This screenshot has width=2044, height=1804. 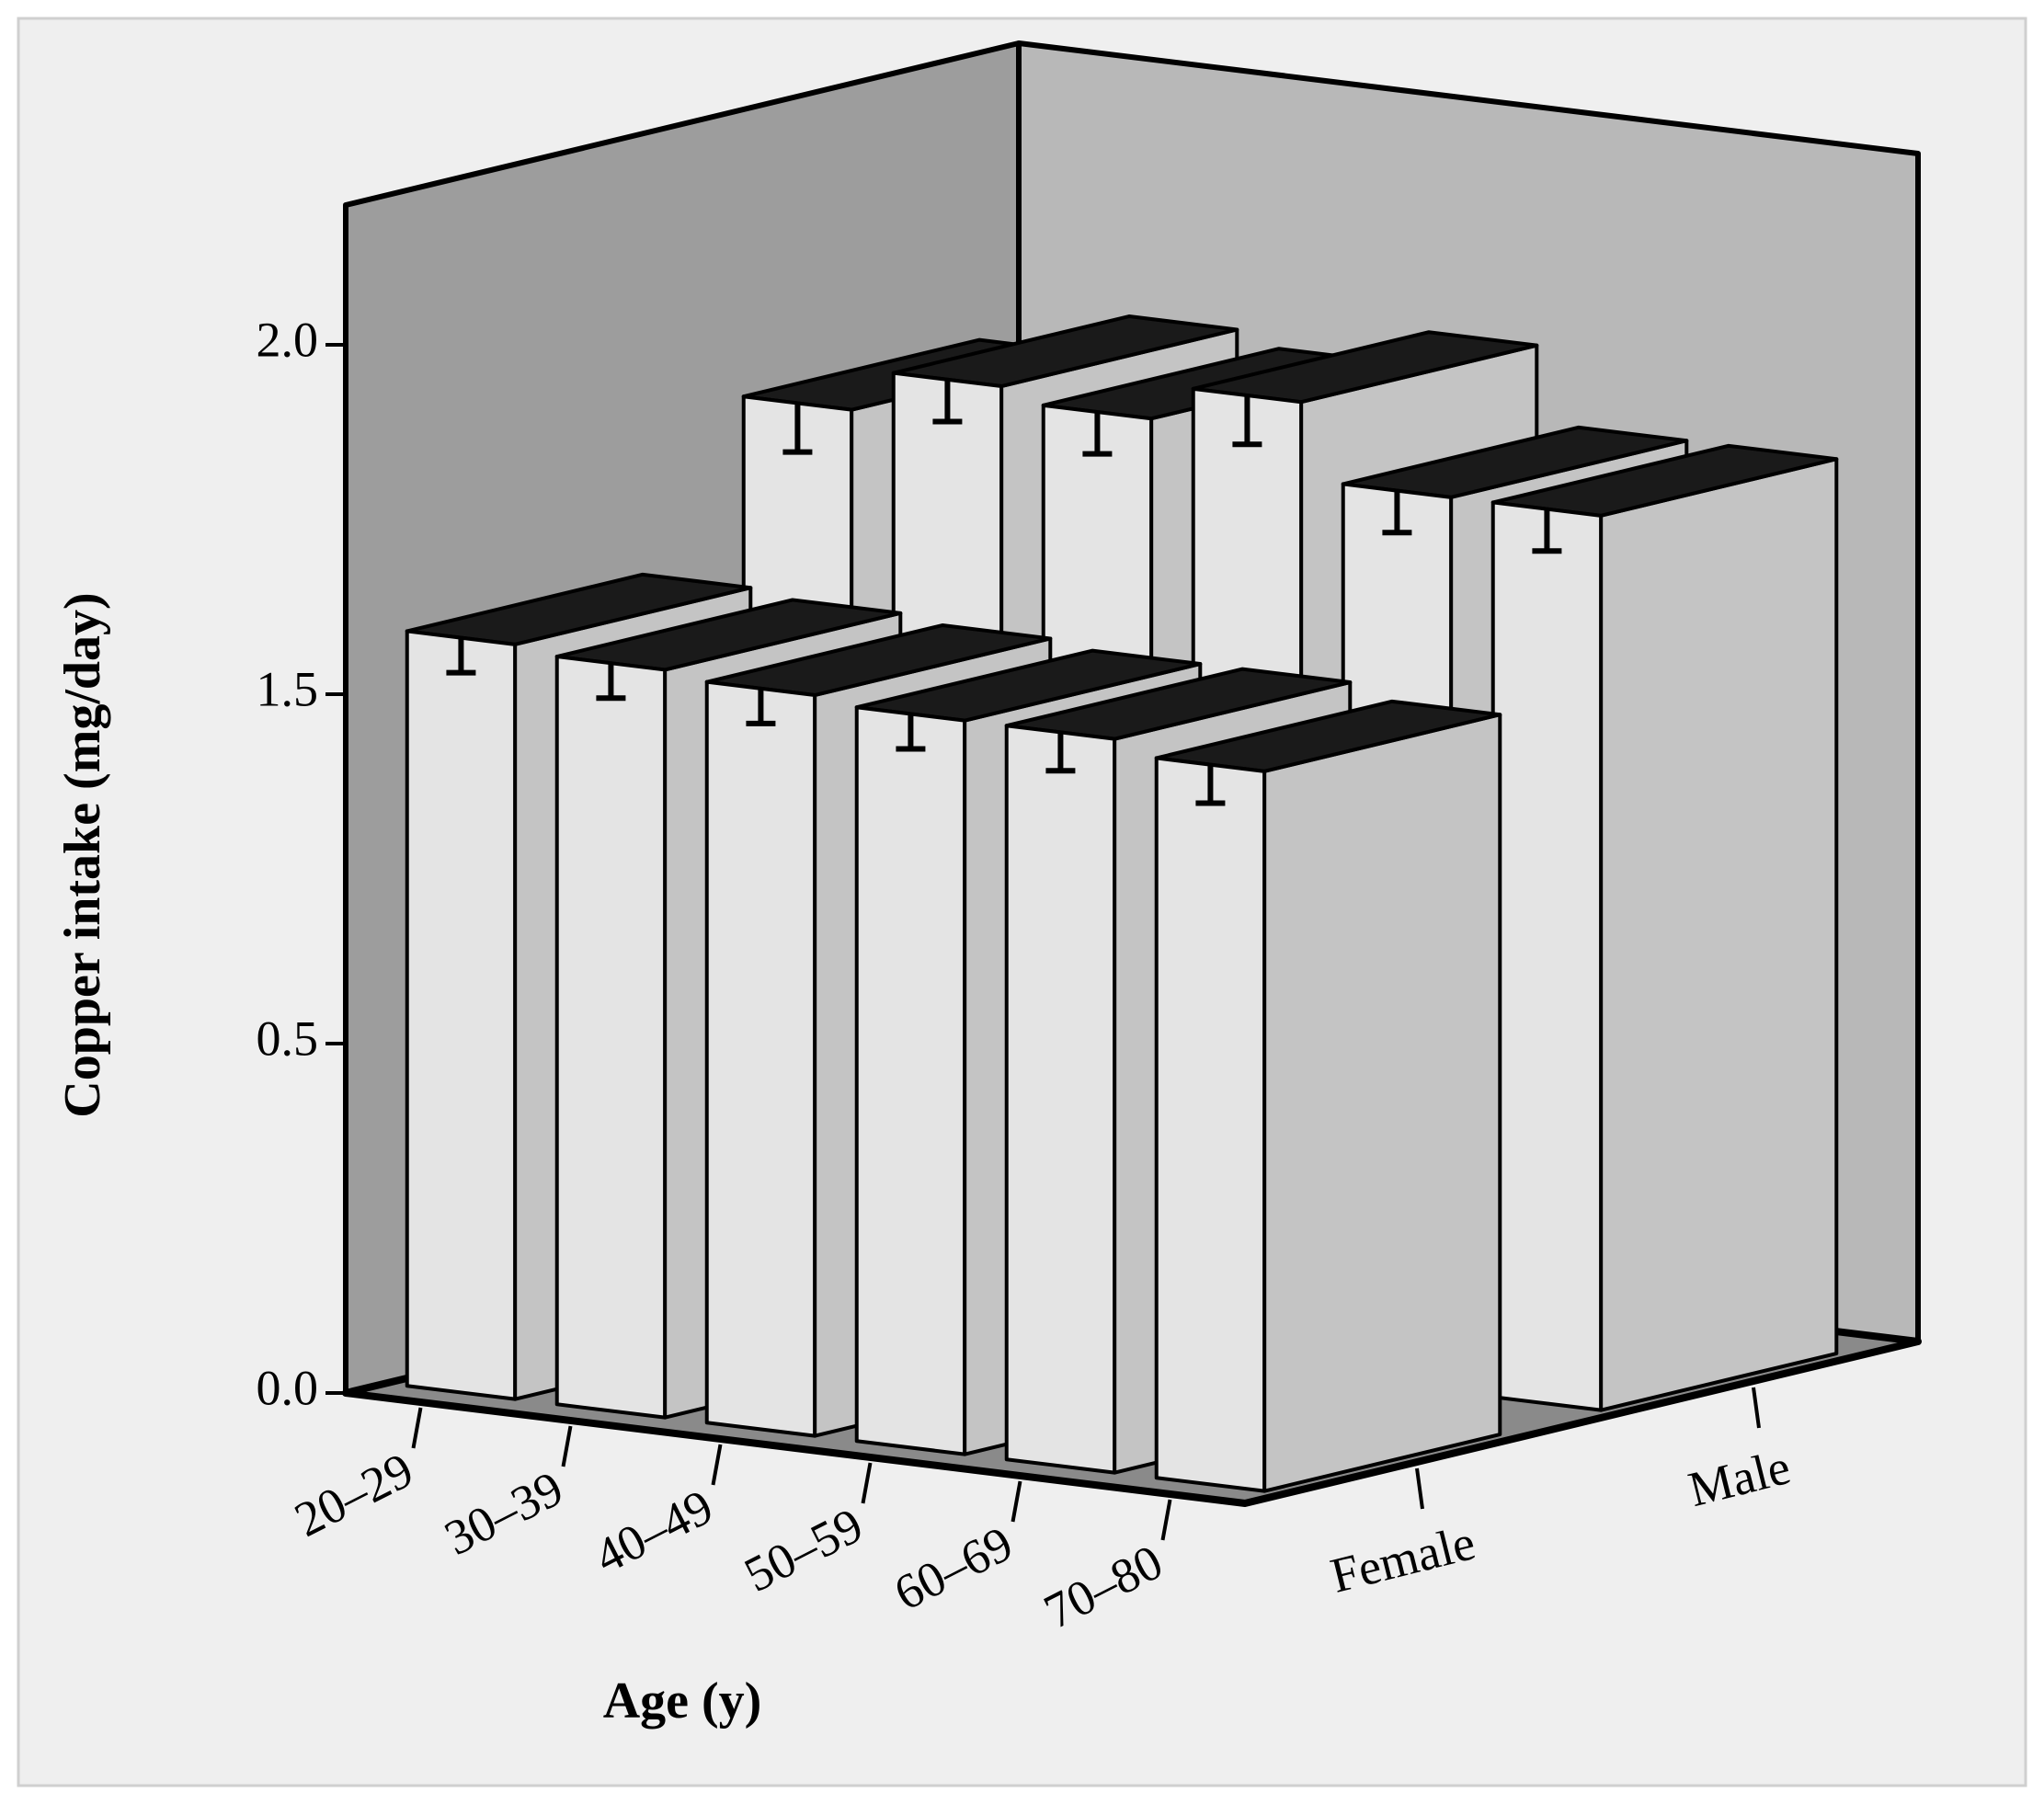 What do you see at coordinates (682, 1702) in the screenshot?
I see `x-axis-title: Age (y)` at bounding box center [682, 1702].